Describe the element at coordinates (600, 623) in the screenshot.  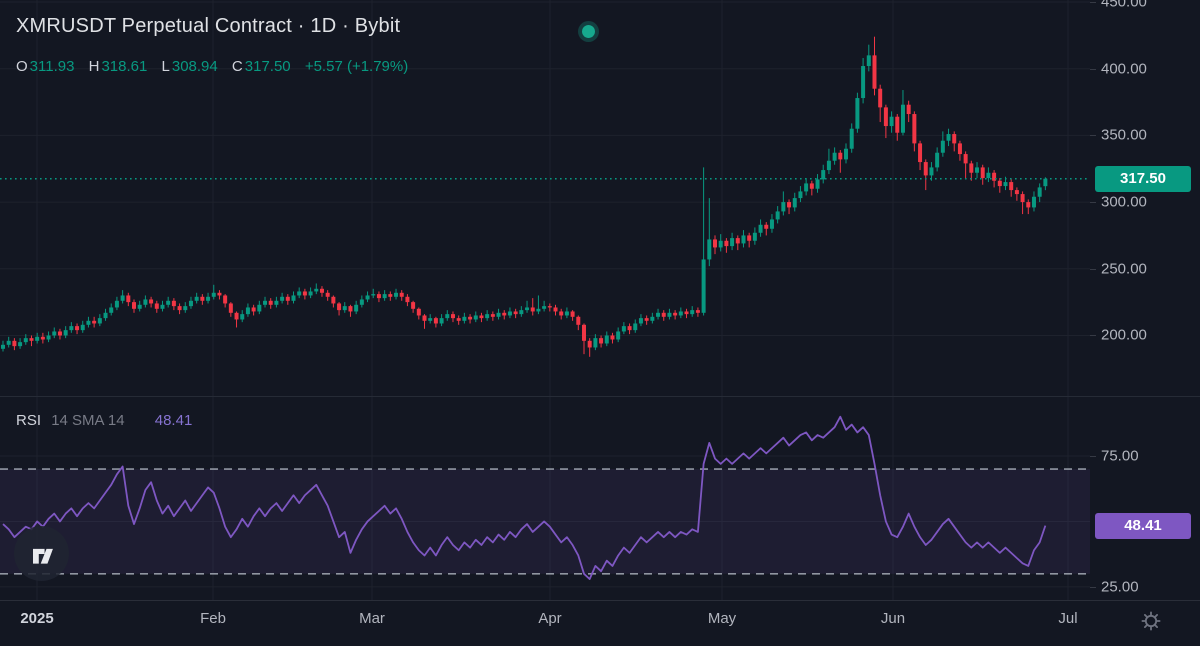
I see `time-axis: 2025 Feb Mar Apr May Jun Jul` at that location.